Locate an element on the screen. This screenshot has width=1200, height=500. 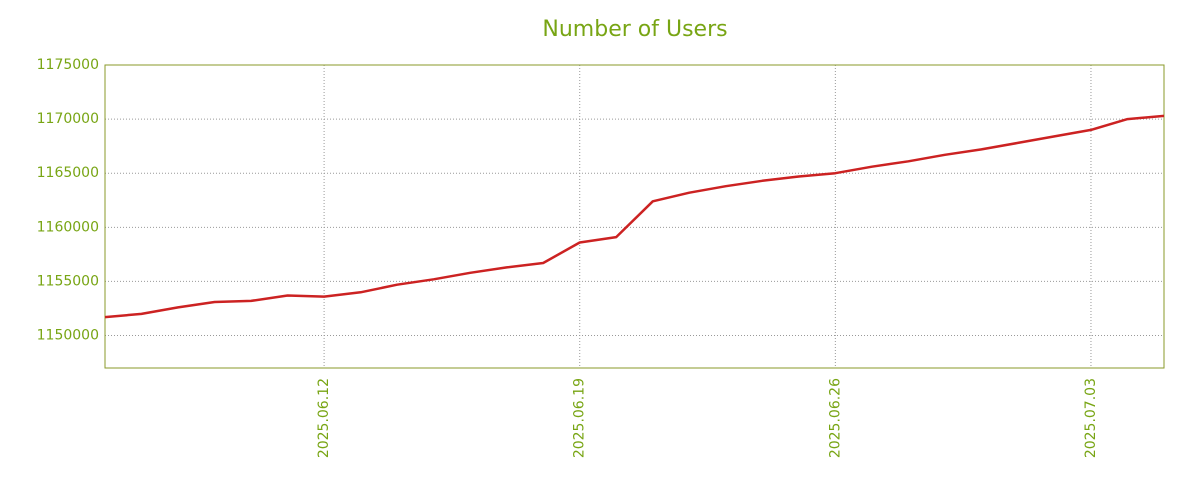
y-tick-label: 1160000 is located at coordinates (68, 227).